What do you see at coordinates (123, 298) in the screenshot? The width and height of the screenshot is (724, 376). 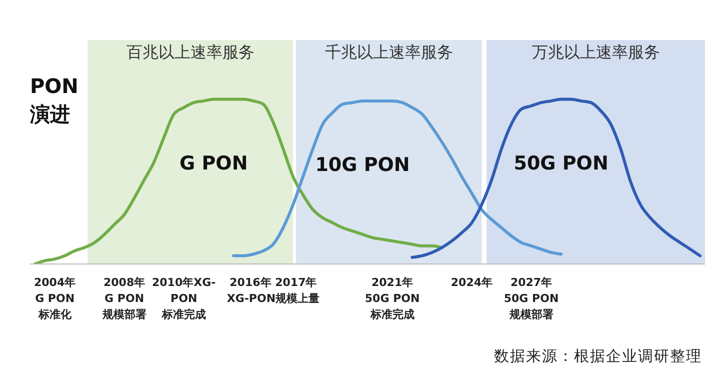 I see `x-tick-label: 2008年 G PON 规模部署` at bounding box center [123, 298].